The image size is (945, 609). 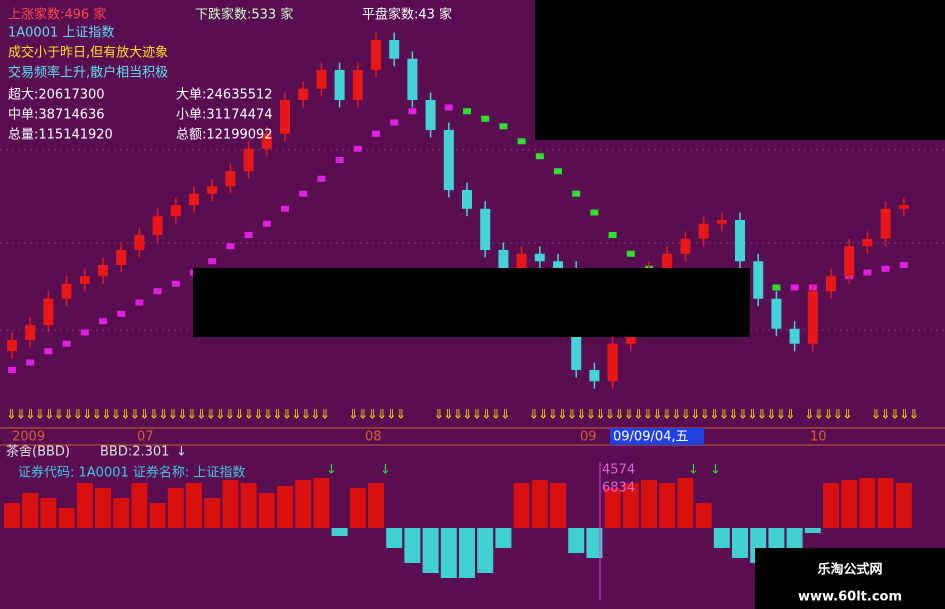 What do you see at coordinates (523, 470) in the screenshot?
I see `sub-signals: ↓ ↓ ↓ ↓` at bounding box center [523, 470].